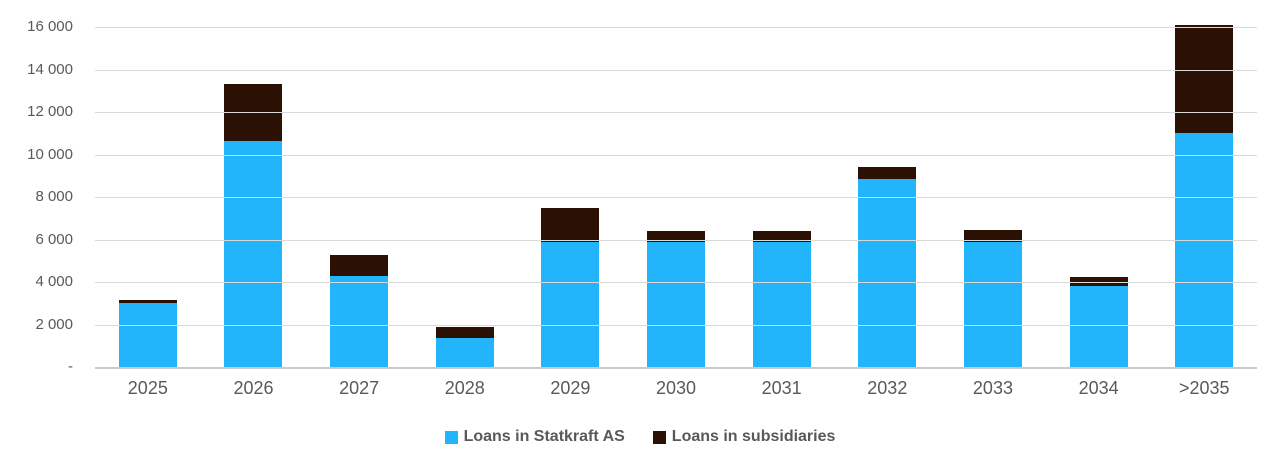 This screenshot has height=470, width=1280. I want to click on x-tick-label: 2031, so click(781, 388).